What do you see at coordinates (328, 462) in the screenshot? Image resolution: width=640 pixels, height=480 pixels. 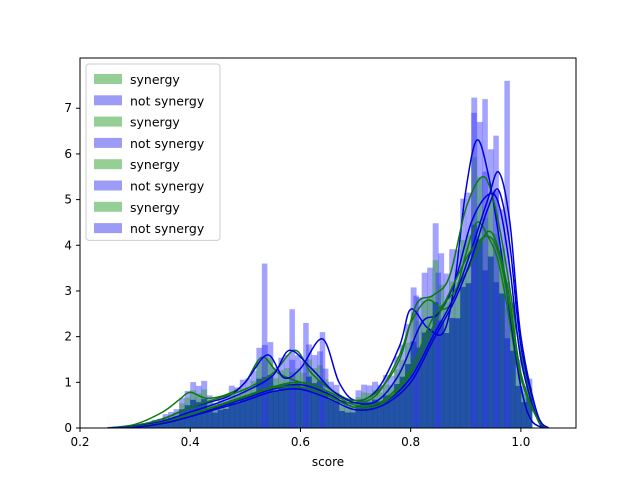 I see `x-axis-label: score` at bounding box center [328, 462].